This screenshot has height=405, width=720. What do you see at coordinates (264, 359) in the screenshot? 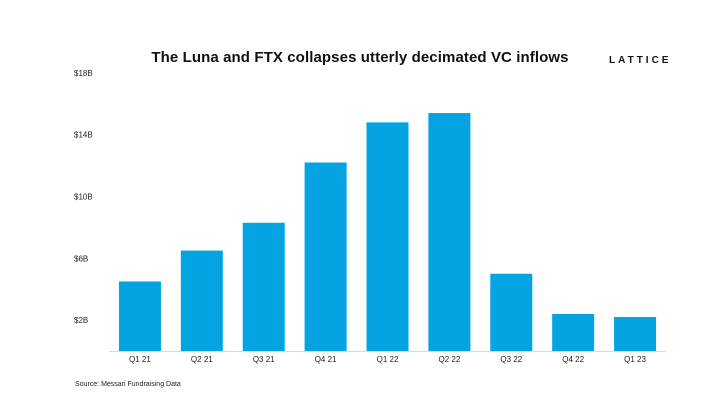
I see `x-tick-label: Q3 21` at bounding box center [264, 359].